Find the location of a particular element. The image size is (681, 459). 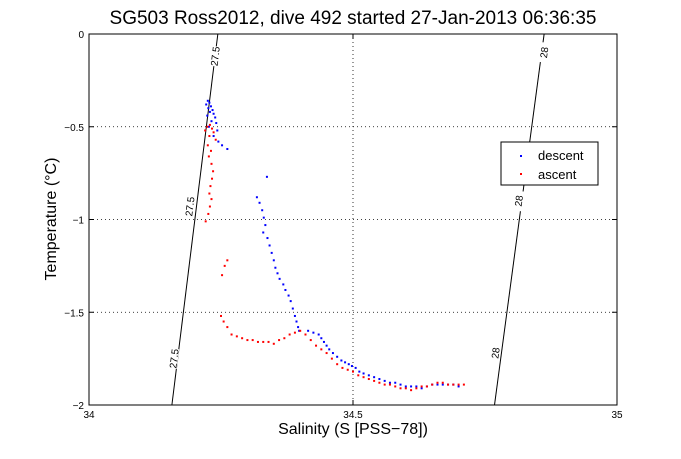

x-axis-label: Salinity (S [PSS−78]) is located at coordinates (353, 429).